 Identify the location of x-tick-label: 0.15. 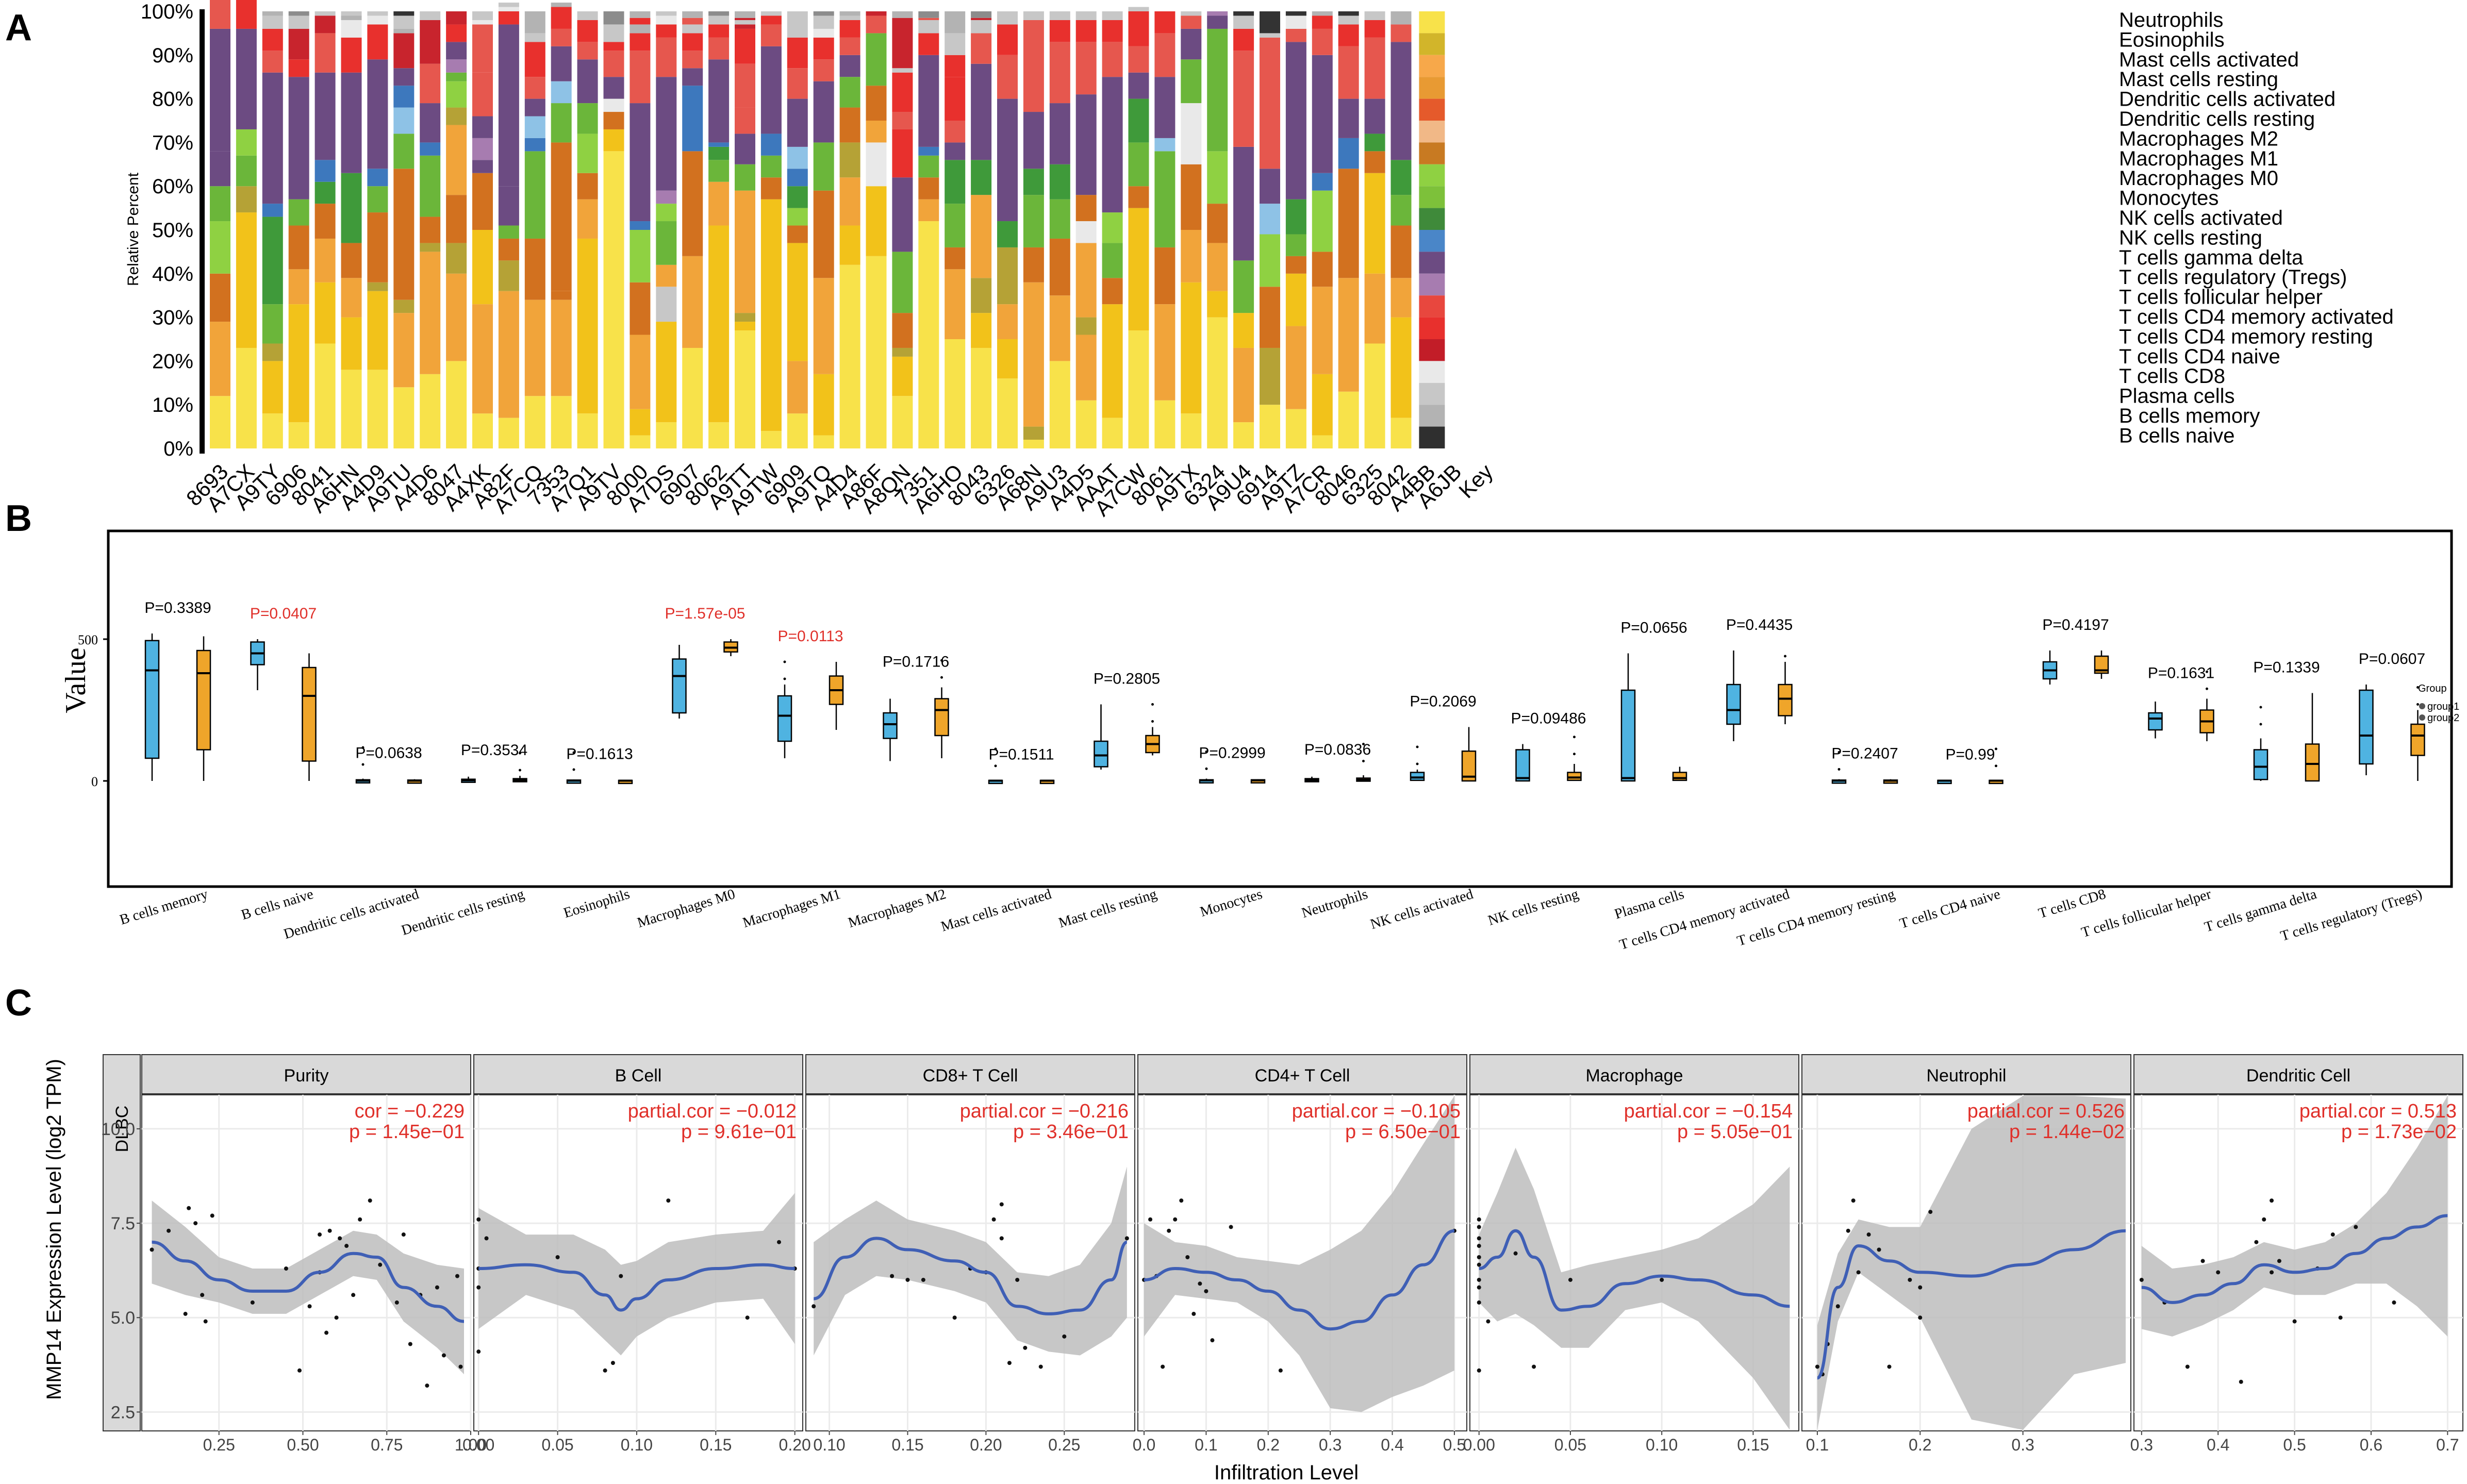
(716, 1445).